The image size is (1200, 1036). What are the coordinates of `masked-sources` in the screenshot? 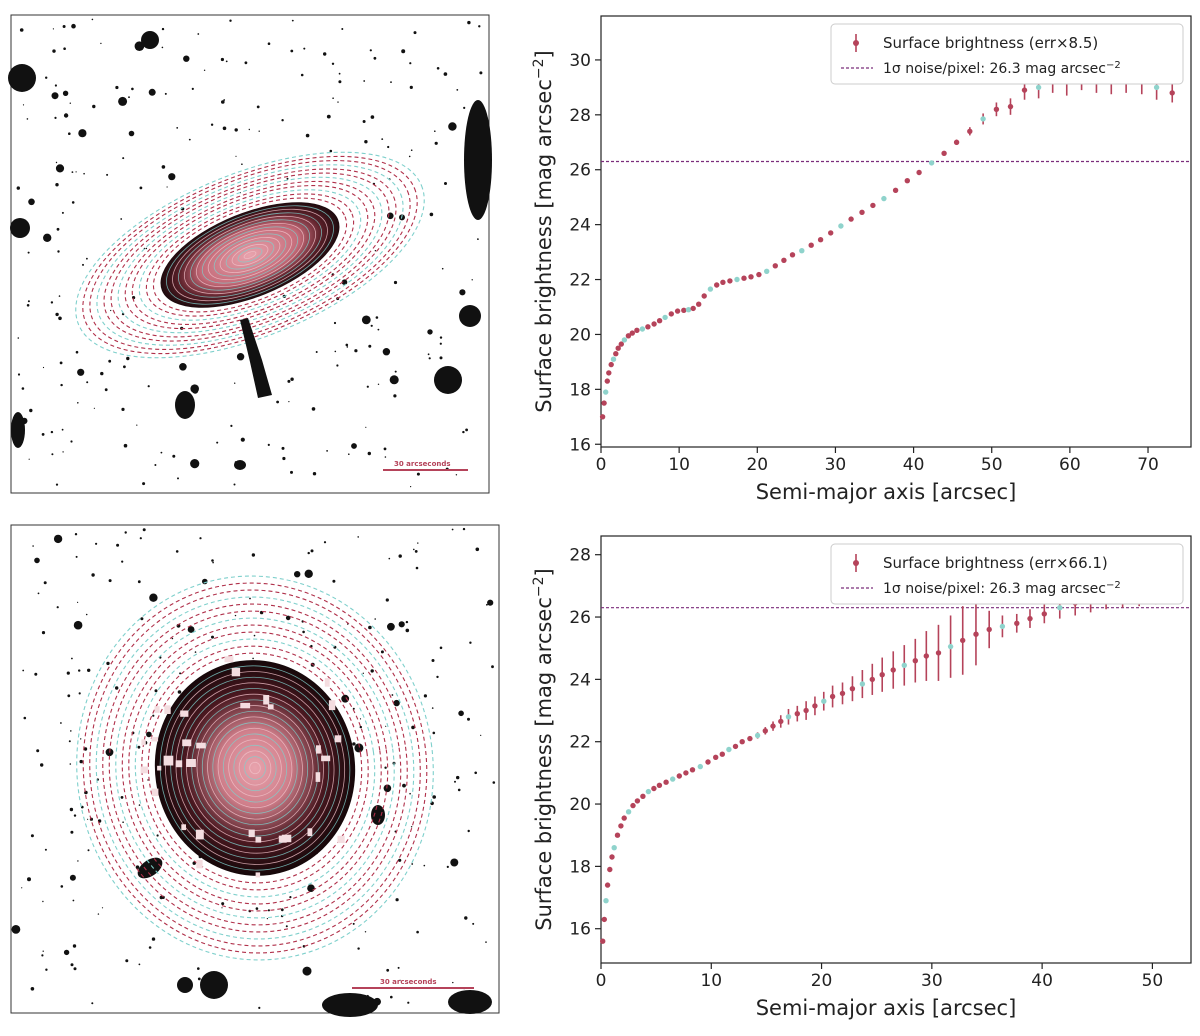 It's located at (242, 767).